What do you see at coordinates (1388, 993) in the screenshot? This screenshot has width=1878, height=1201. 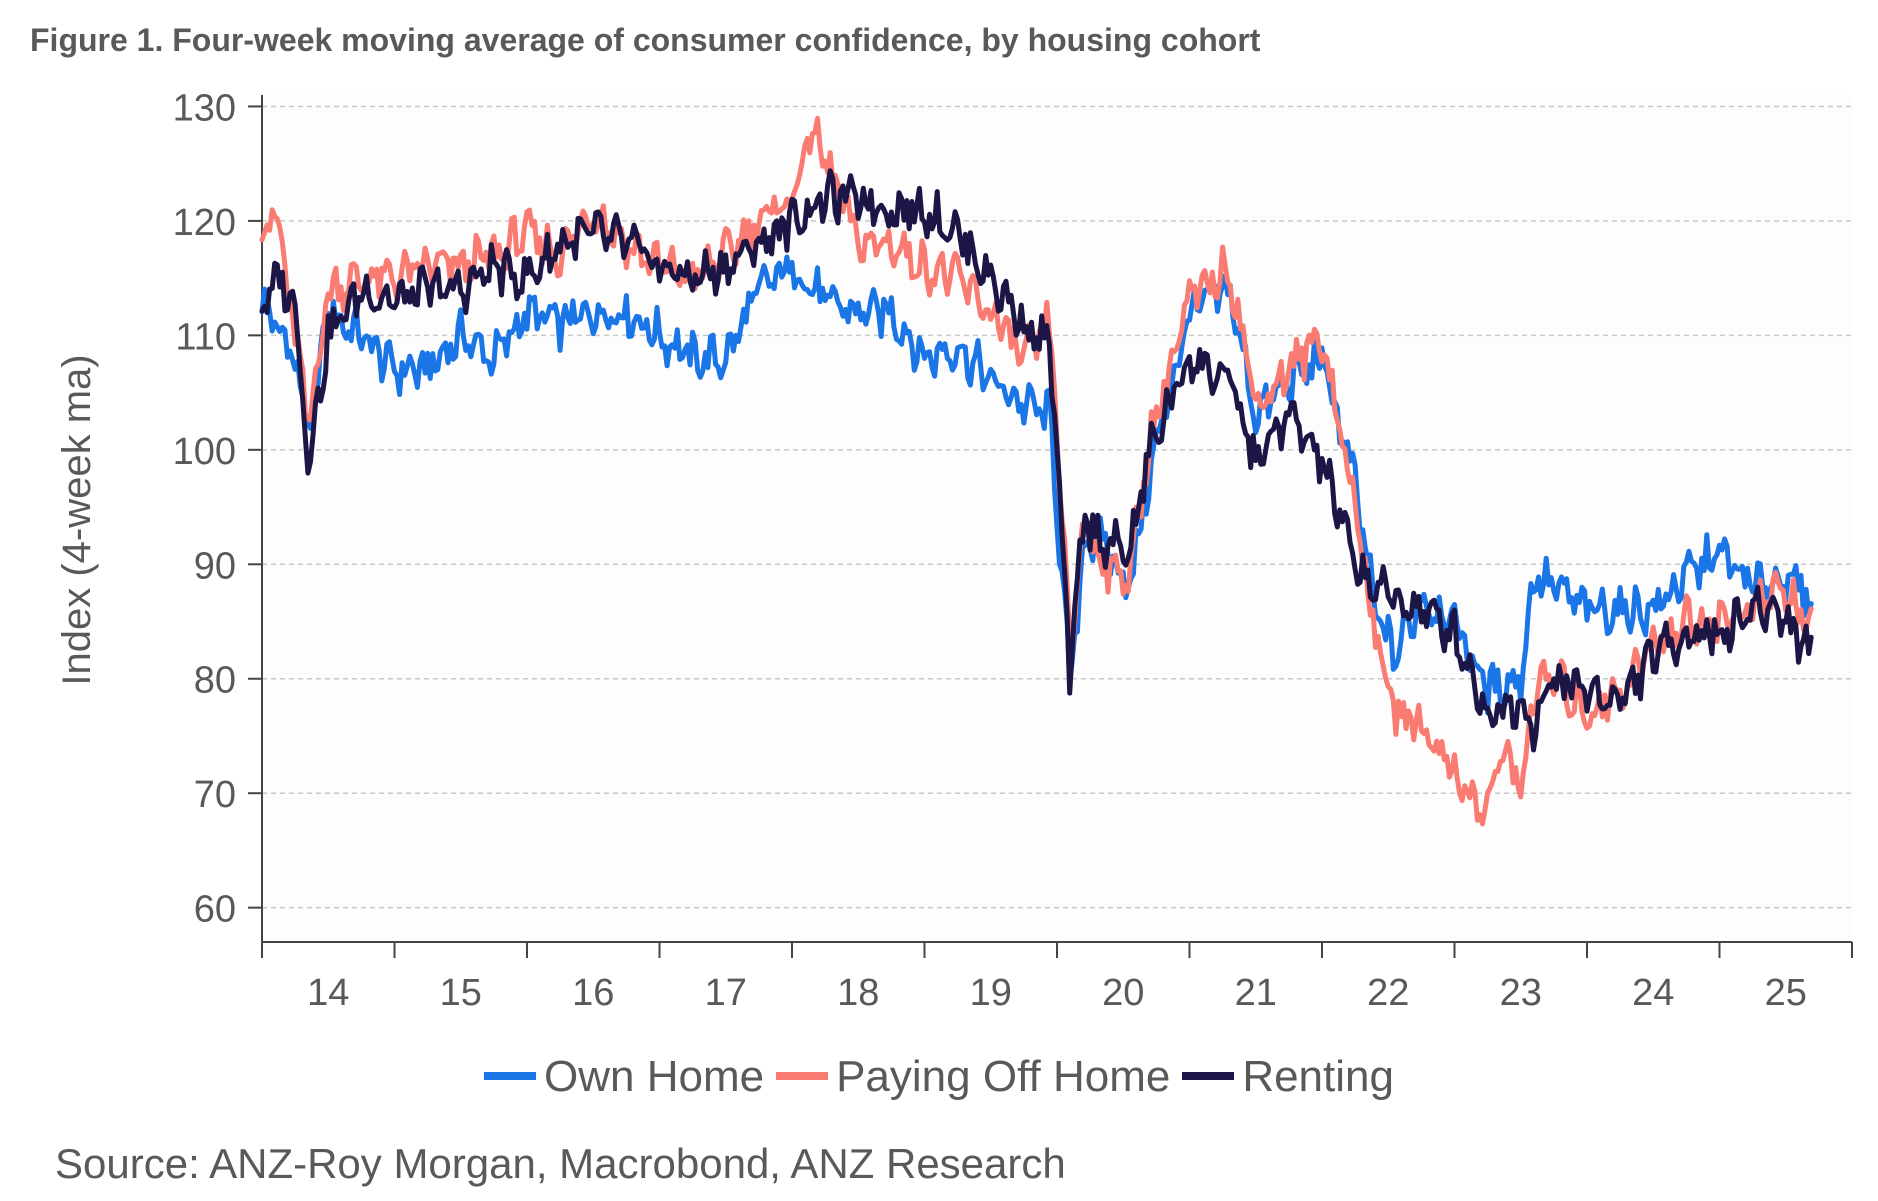 I see `x-tick-label: 22` at bounding box center [1388, 993].